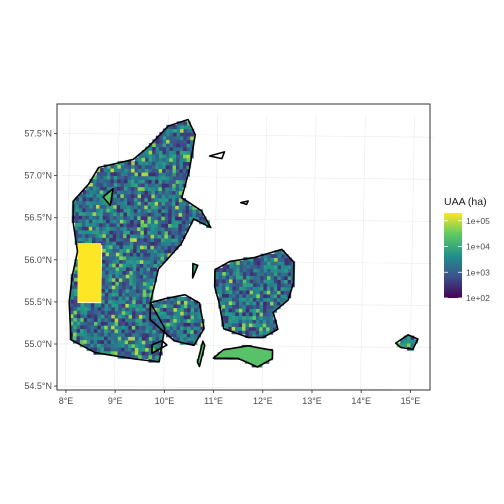  Describe the element at coordinates (215, 255) in the screenshot. I see `grid-line-lon` at that location.